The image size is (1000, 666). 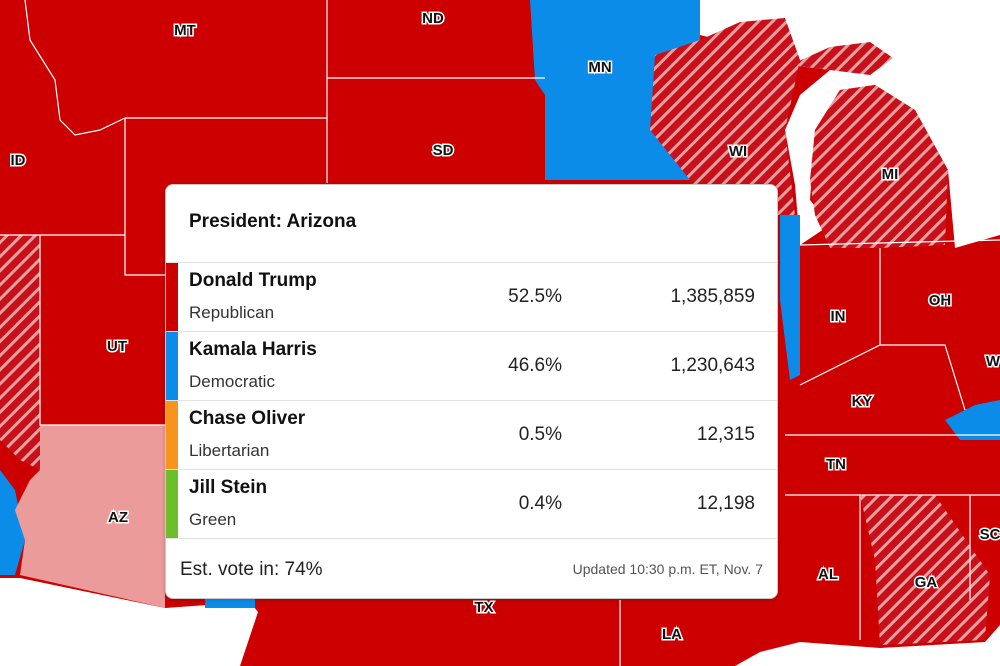 I want to click on state-az, so click(x=90, y=516).